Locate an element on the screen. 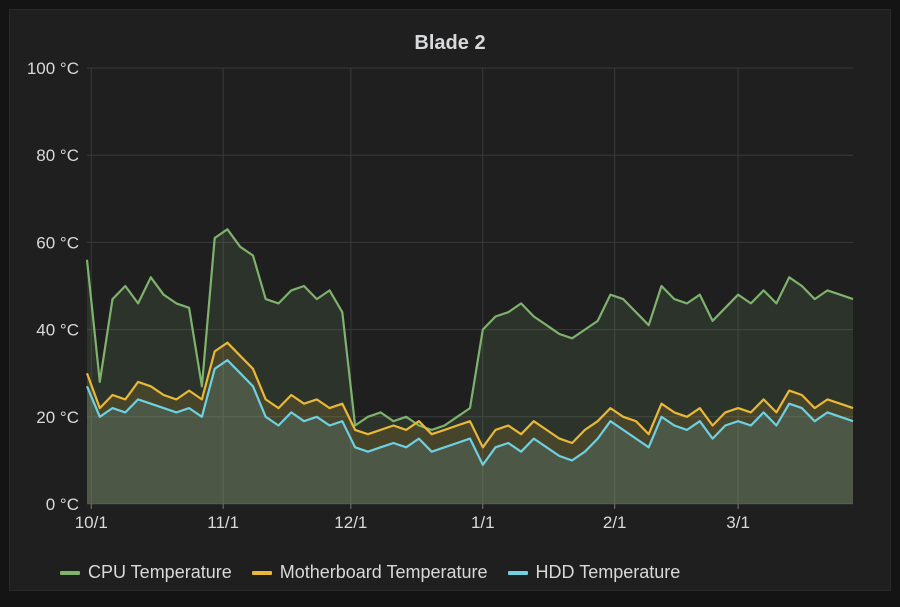  x-tick-label: 1/1 is located at coordinates (483, 522).